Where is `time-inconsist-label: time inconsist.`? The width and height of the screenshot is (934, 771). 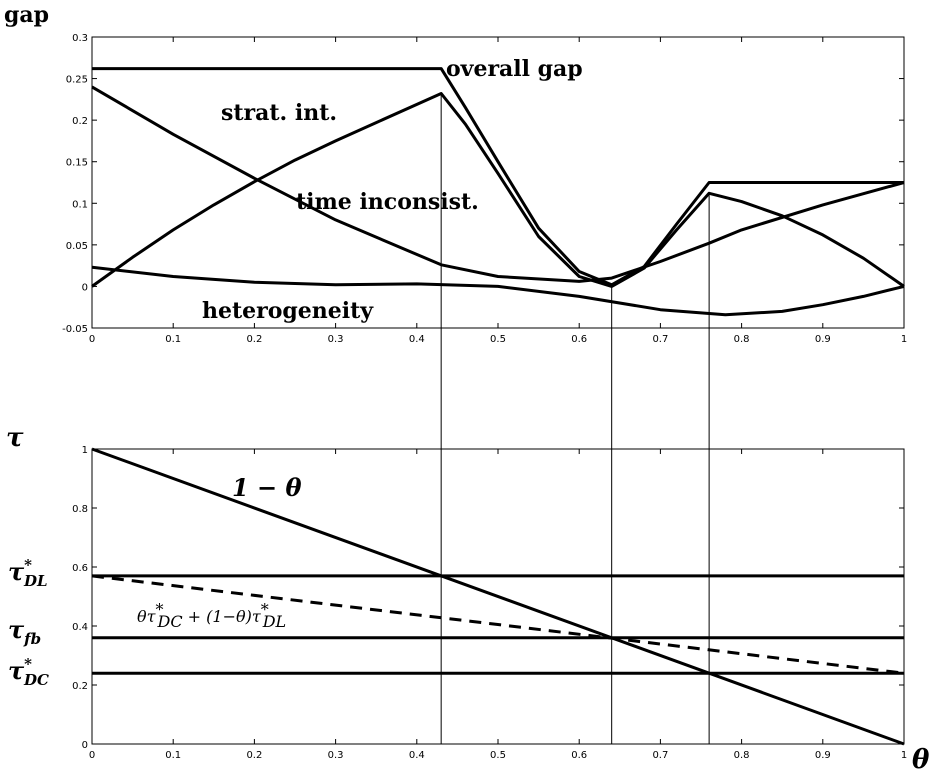
time-inconsist-label: time inconsist. is located at coordinates (387, 202).